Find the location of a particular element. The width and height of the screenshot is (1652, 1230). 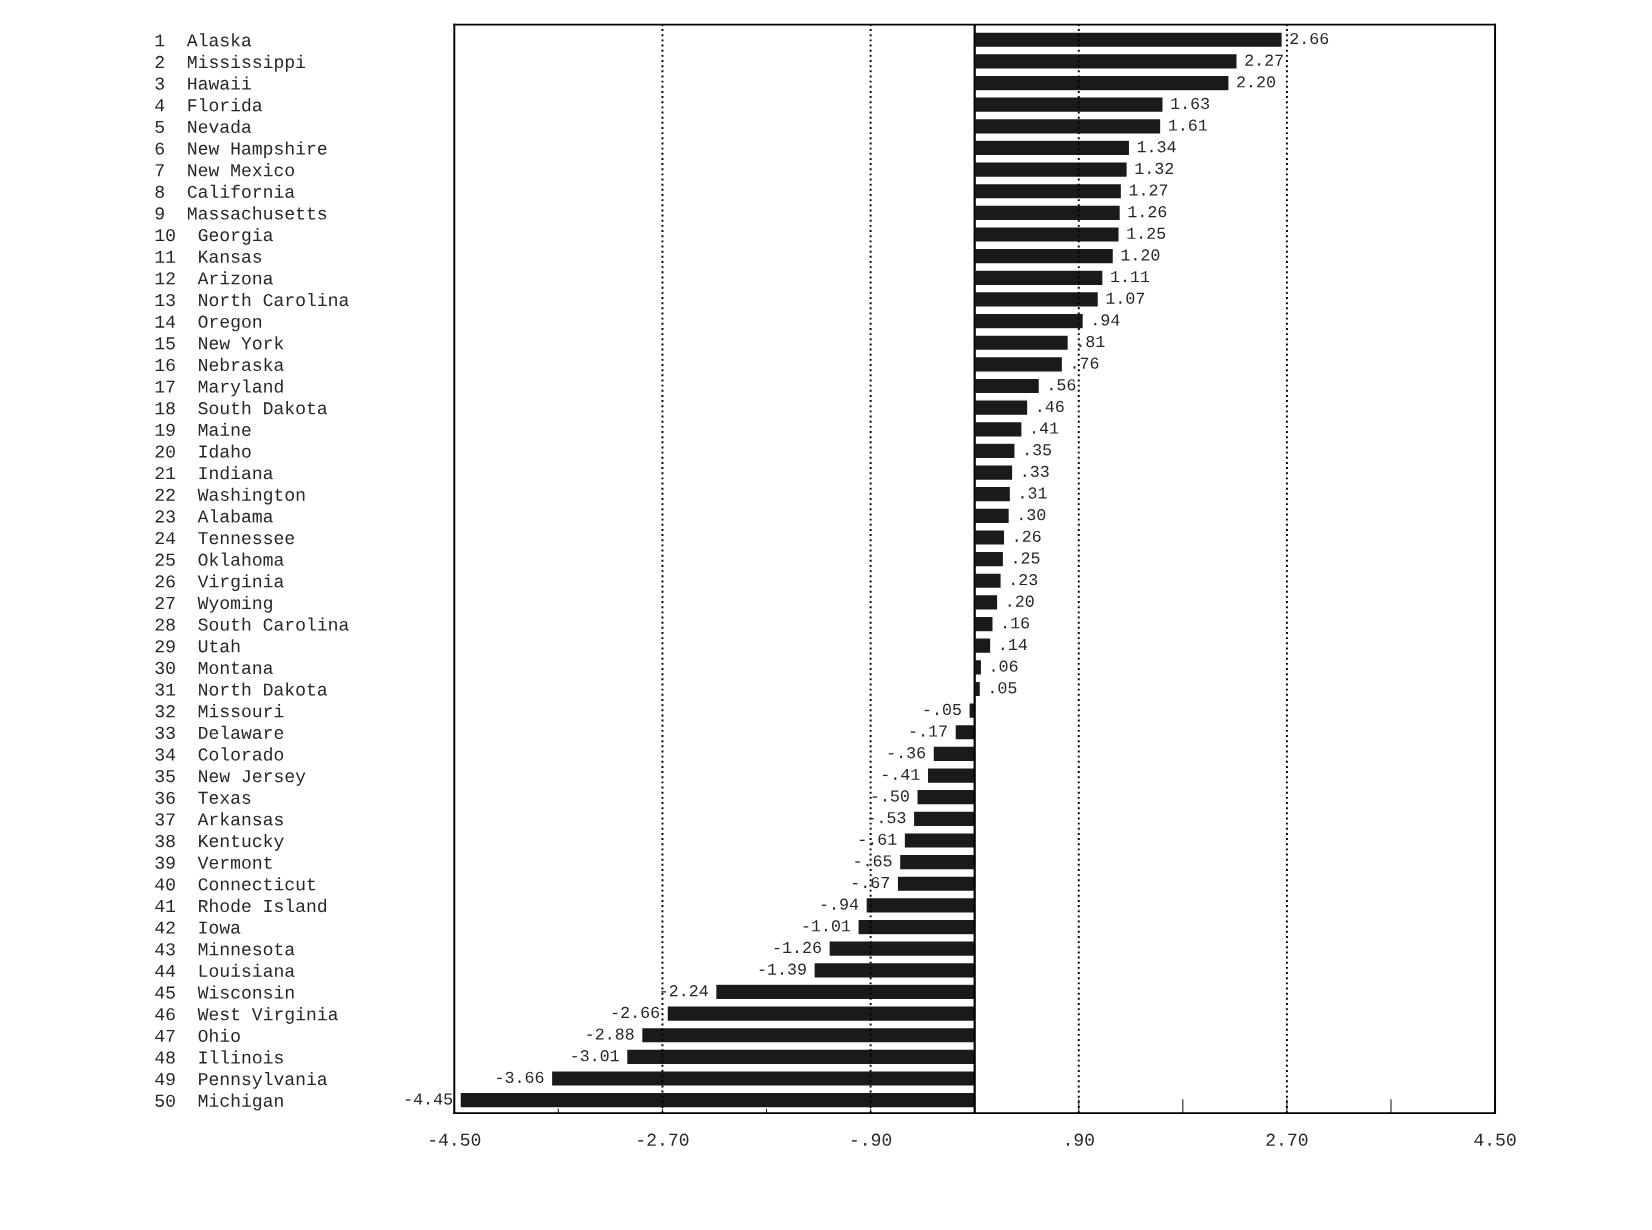

y-tick-label: 7 New Mexico is located at coordinates (224, 170).